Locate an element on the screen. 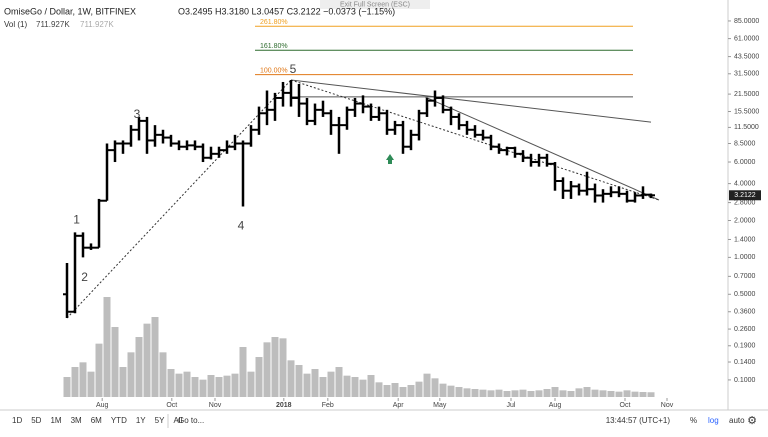  range-button: 3M is located at coordinates (76, 420).